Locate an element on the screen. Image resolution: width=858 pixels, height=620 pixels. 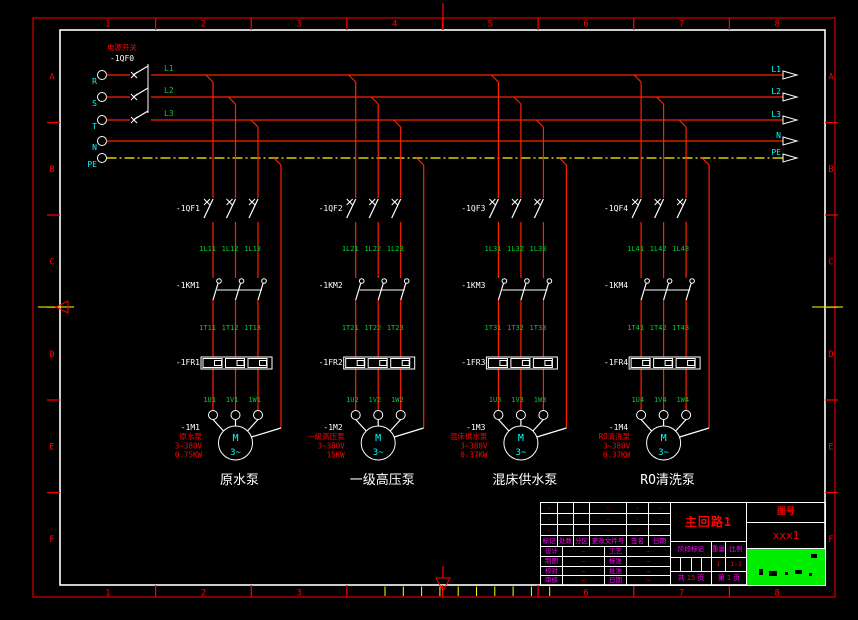
wire-label-mid: 1T42 is located at coordinates (658, 328).